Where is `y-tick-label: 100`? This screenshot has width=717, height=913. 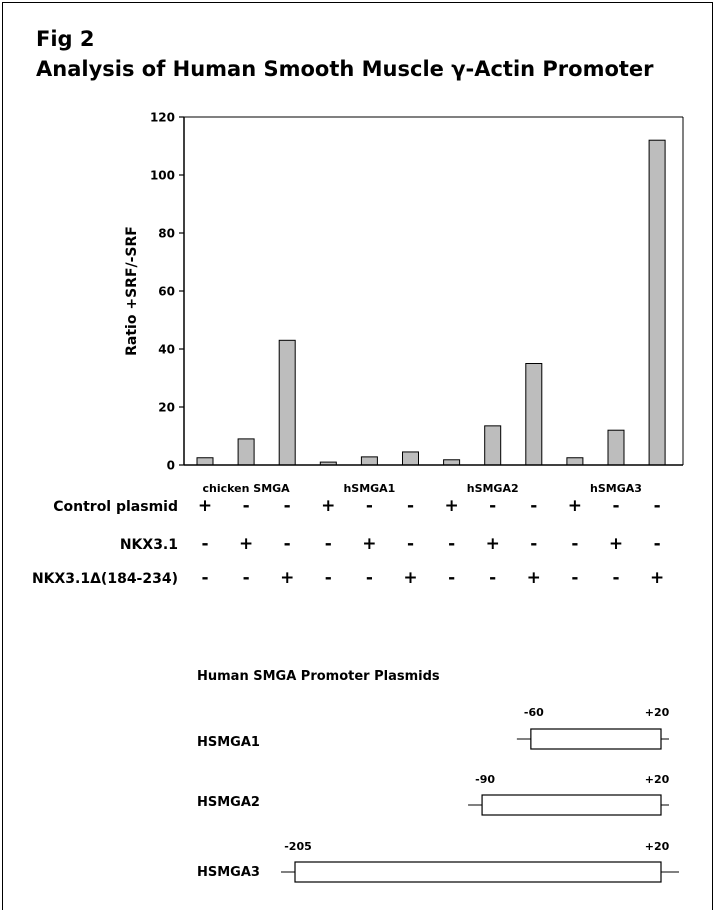 y-tick-label: 100 is located at coordinates (162, 176).